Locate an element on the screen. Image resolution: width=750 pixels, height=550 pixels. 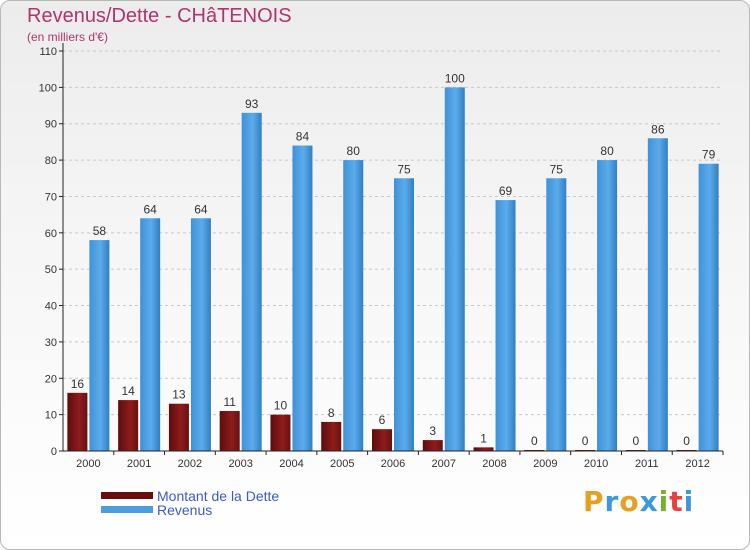
x-tick-label: 2012 is located at coordinates (697, 464).